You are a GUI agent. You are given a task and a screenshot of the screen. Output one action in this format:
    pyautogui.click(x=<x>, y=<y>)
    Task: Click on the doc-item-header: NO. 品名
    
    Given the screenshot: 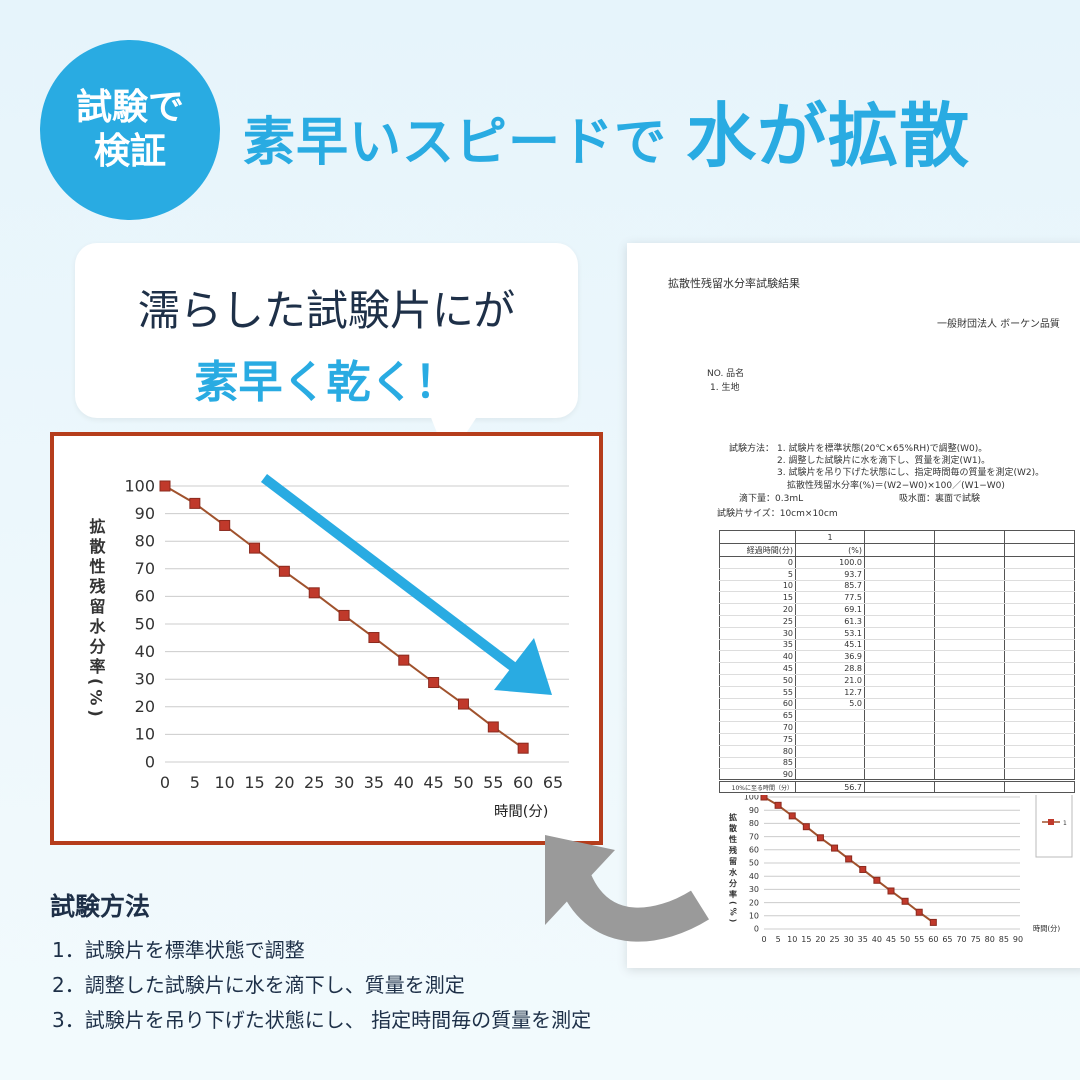 What is the action you would take?
    pyautogui.click(x=726, y=374)
    